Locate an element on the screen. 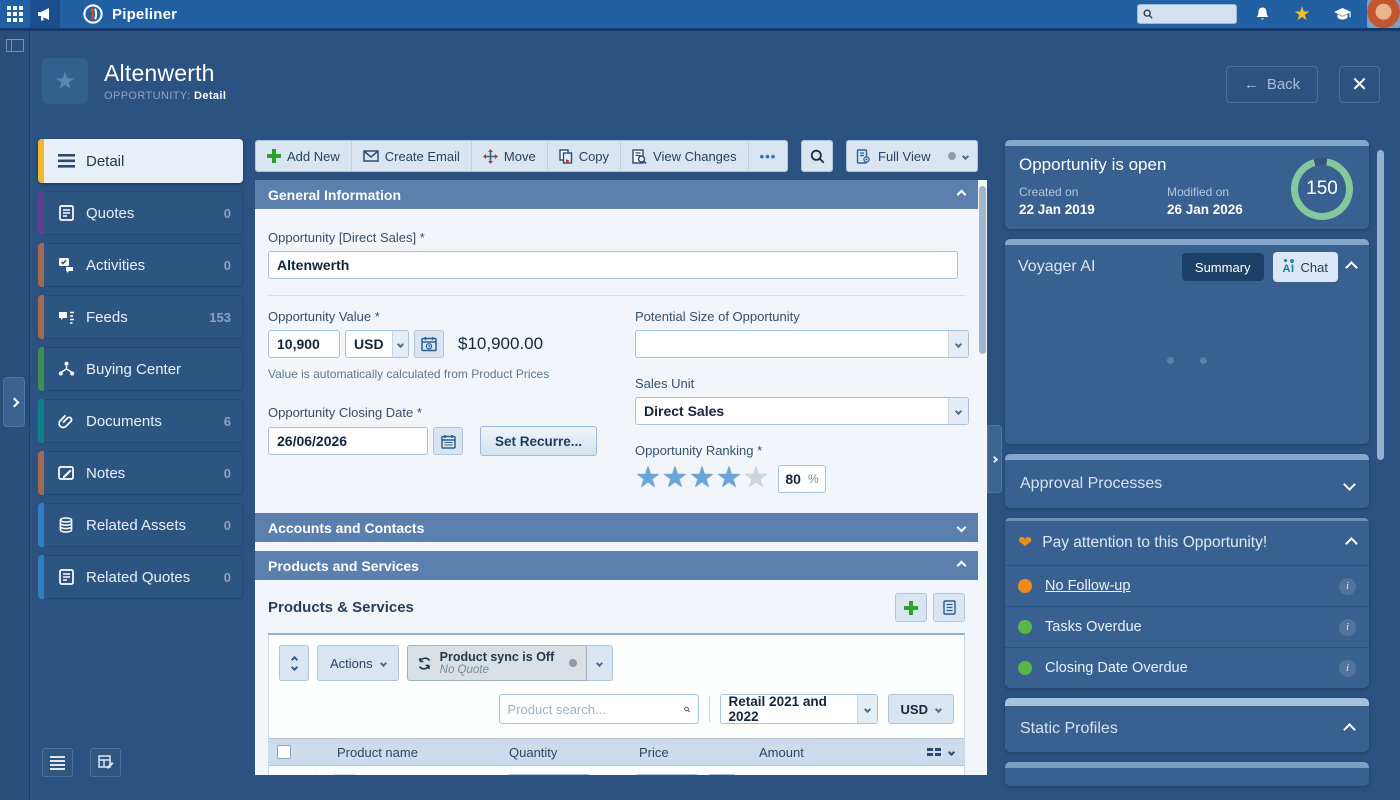 The image size is (1400, 800). column-quantity: Quantity is located at coordinates (533, 752).